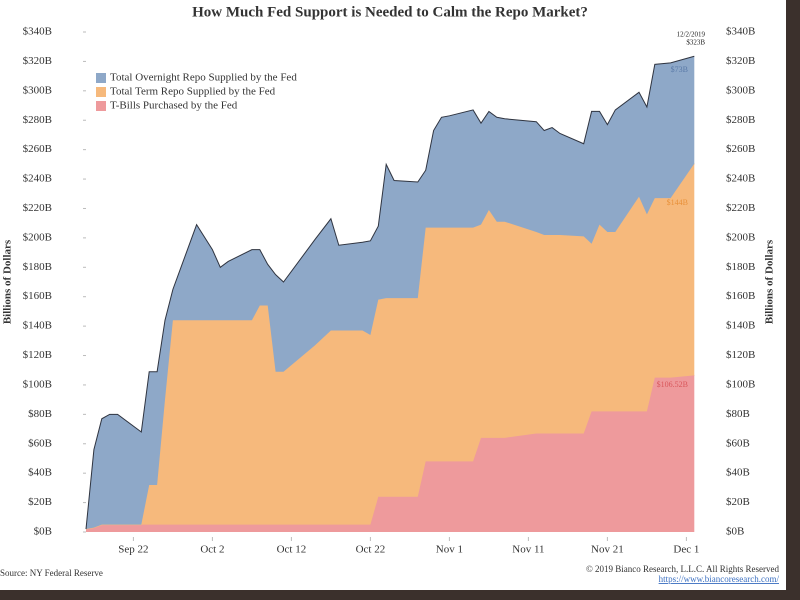 The width and height of the screenshot is (800, 600). Describe the element at coordinates (740, 61) in the screenshot. I see `y2-tick-label: $320B` at that location.